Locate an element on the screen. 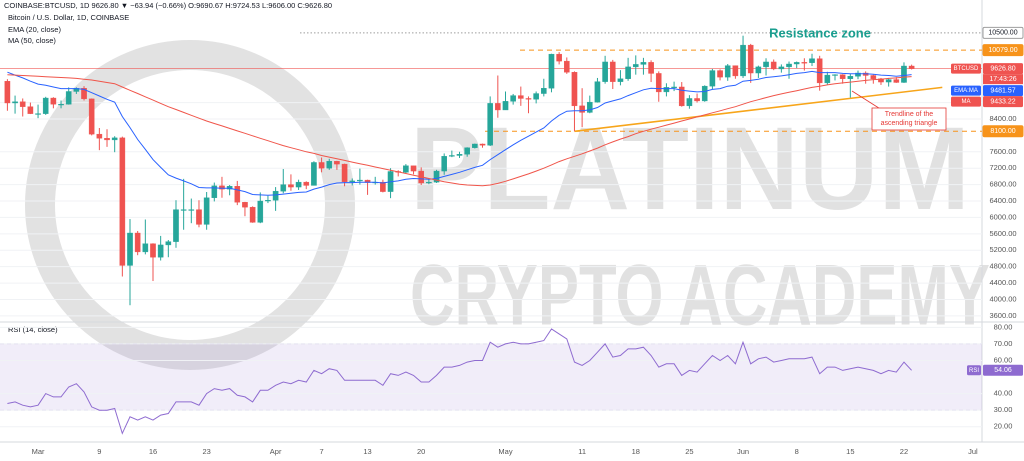 Image resolution: width=1024 pixels, height=461 pixels. x-tick-label: Jul is located at coordinates (973, 451).